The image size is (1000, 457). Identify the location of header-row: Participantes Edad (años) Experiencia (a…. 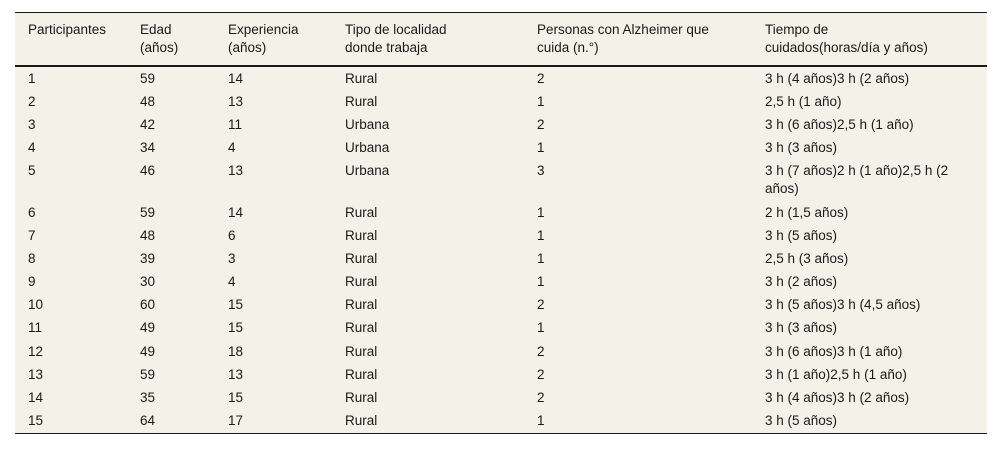
(501, 39).